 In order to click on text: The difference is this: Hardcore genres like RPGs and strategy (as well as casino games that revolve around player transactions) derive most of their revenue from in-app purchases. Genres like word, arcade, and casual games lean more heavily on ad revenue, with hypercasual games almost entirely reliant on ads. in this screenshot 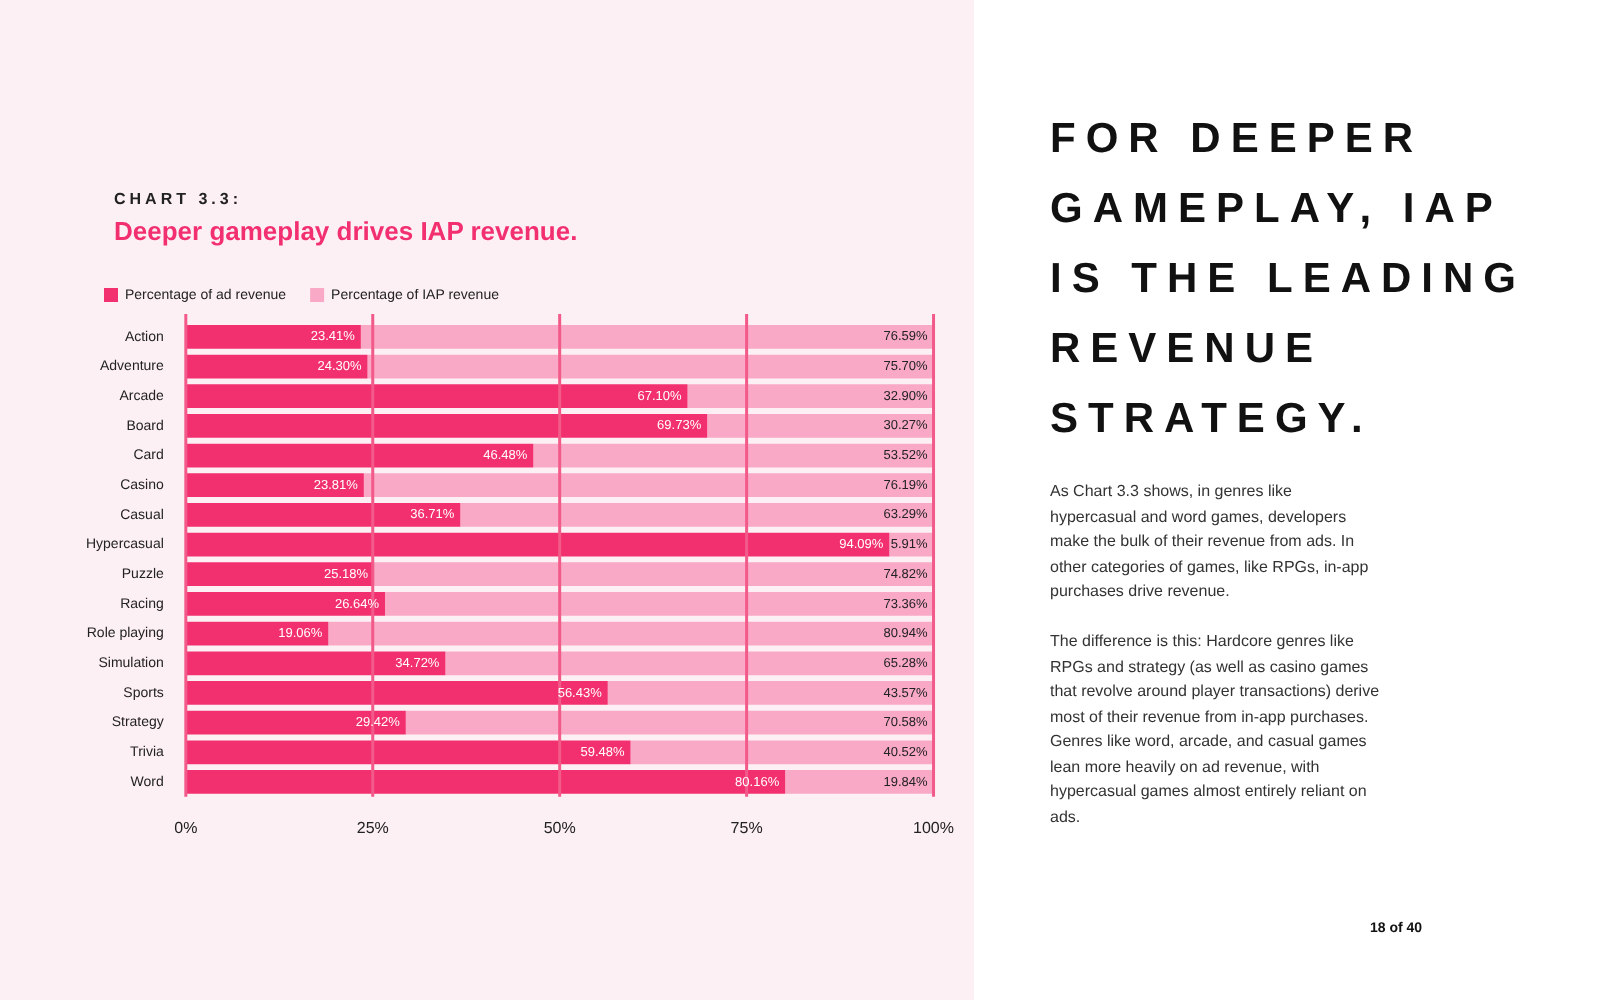, I will do `click(1215, 729)`.